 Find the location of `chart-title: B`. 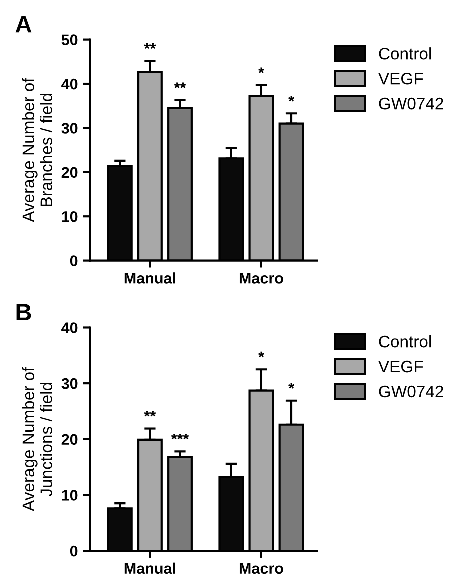

chart-title: B is located at coordinates (24, 312).